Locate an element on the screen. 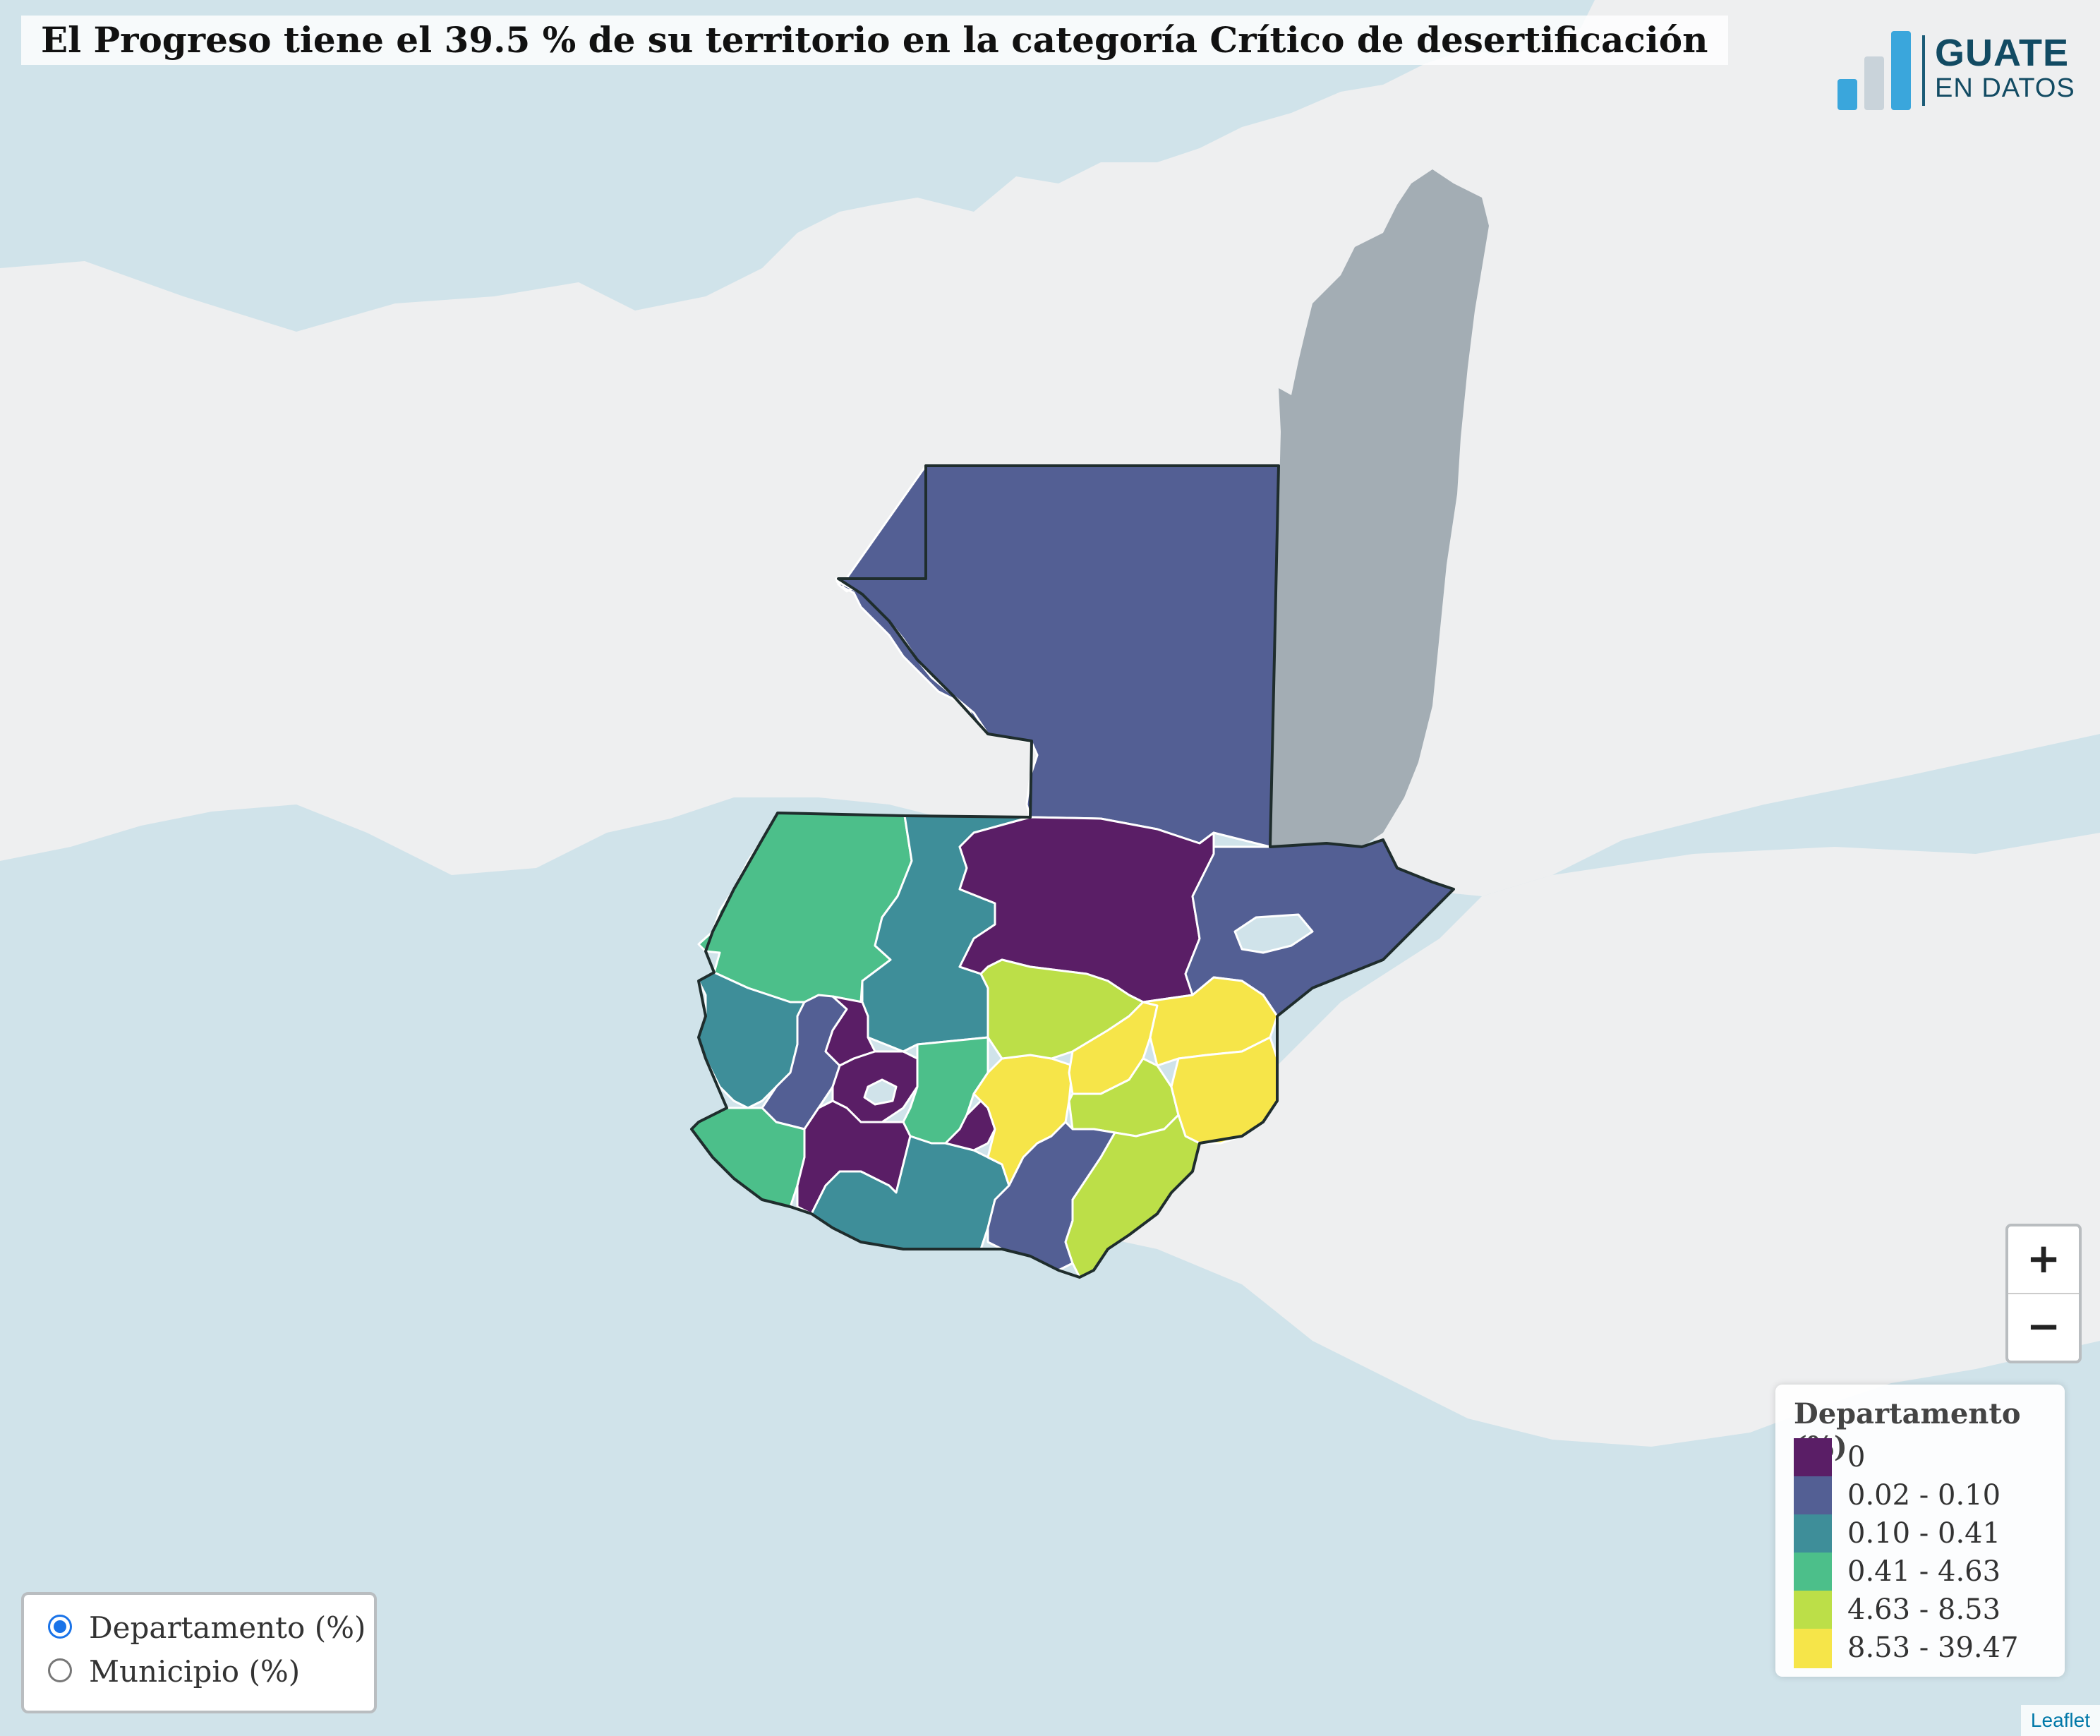  legend-title: Departamento (%) is located at coordinates (1907, 1430).